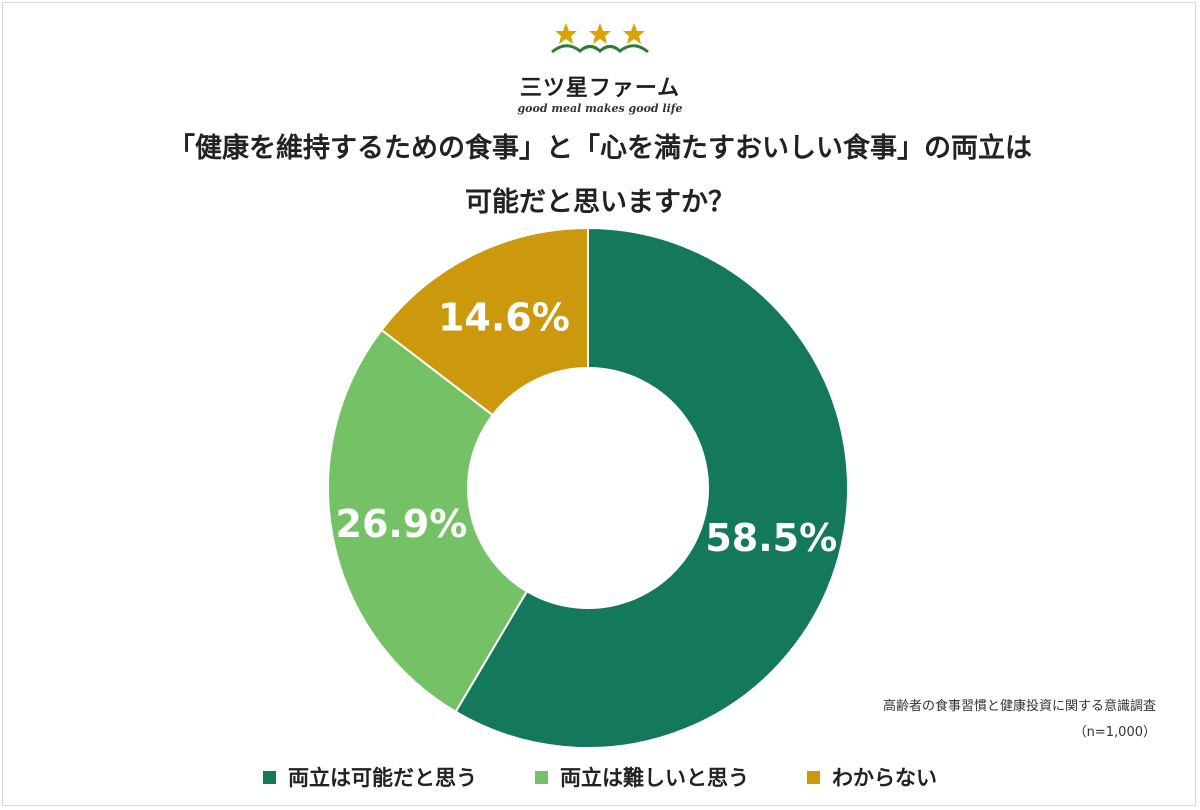 The width and height of the screenshot is (1200, 810). I want to click on legend-label: わからない, so click(884, 778).